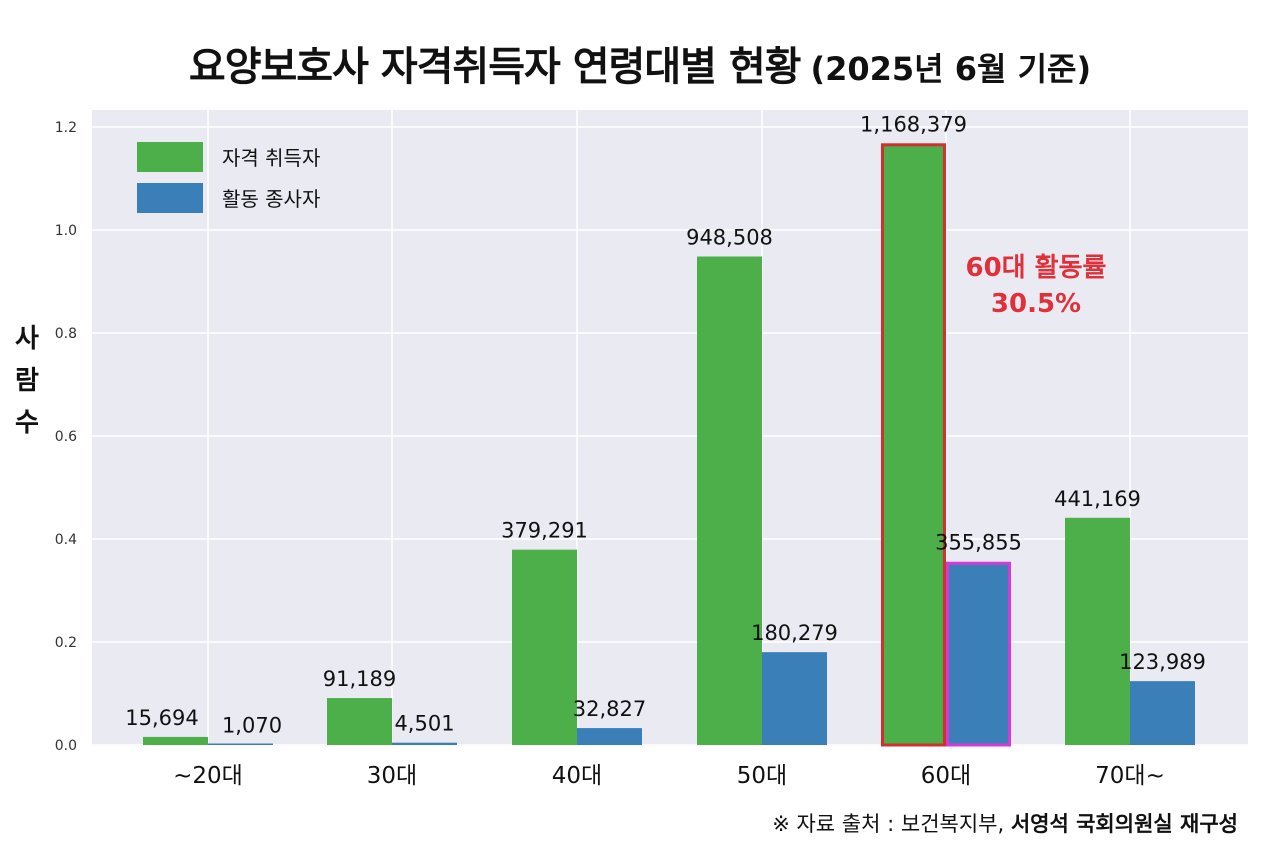  I want to click on bar-value-label: 4,501, so click(424, 724).